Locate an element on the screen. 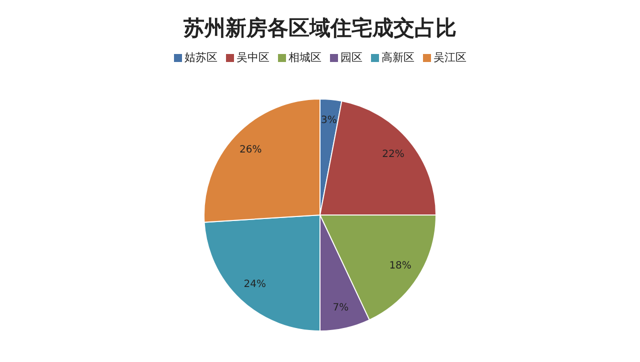  legend-label: 相城区 is located at coordinates (305, 57).